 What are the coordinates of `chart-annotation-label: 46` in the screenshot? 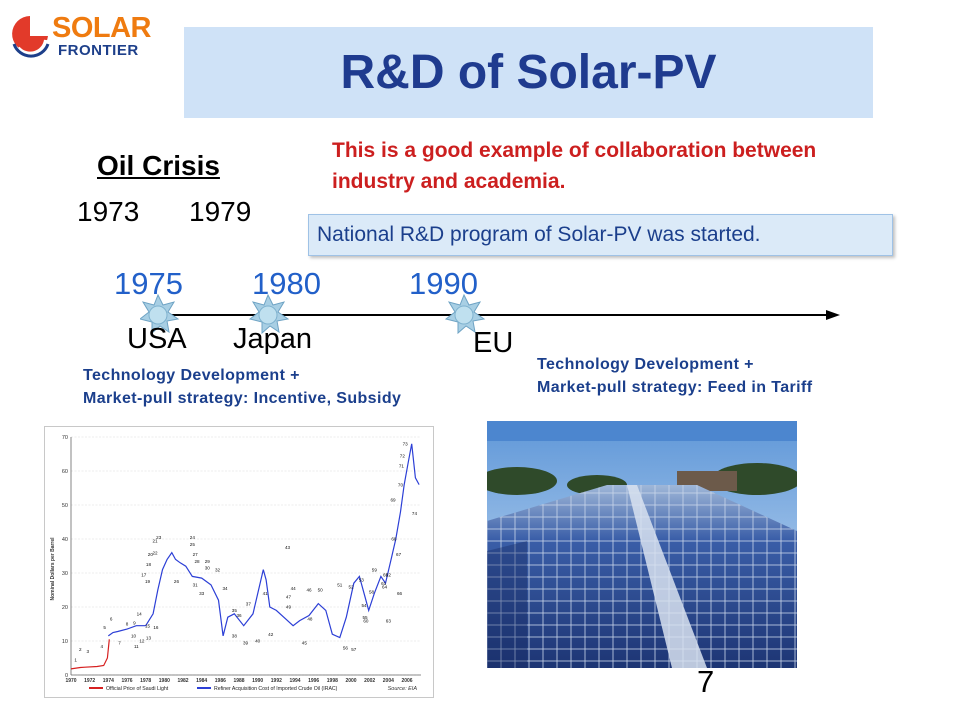 It's located at (309, 590).